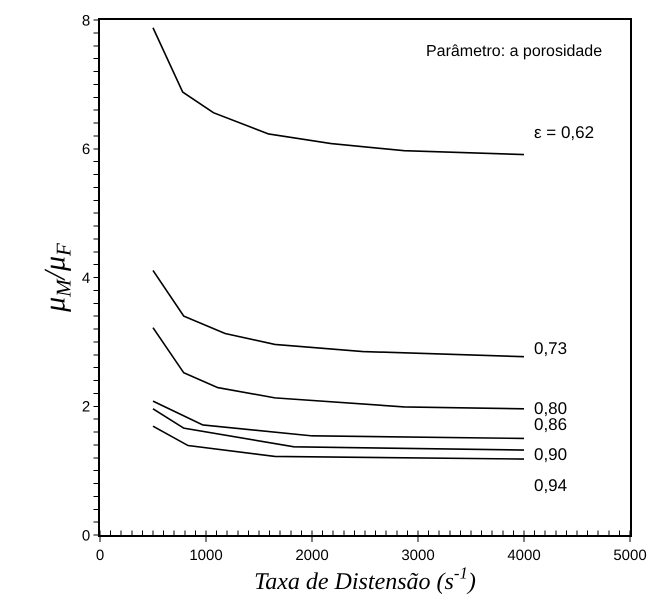 This screenshot has height=597, width=664. What do you see at coordinates (86, 278) in the screenshot?
I see `y-tick-label: 4` at bounding box center [86, 278].